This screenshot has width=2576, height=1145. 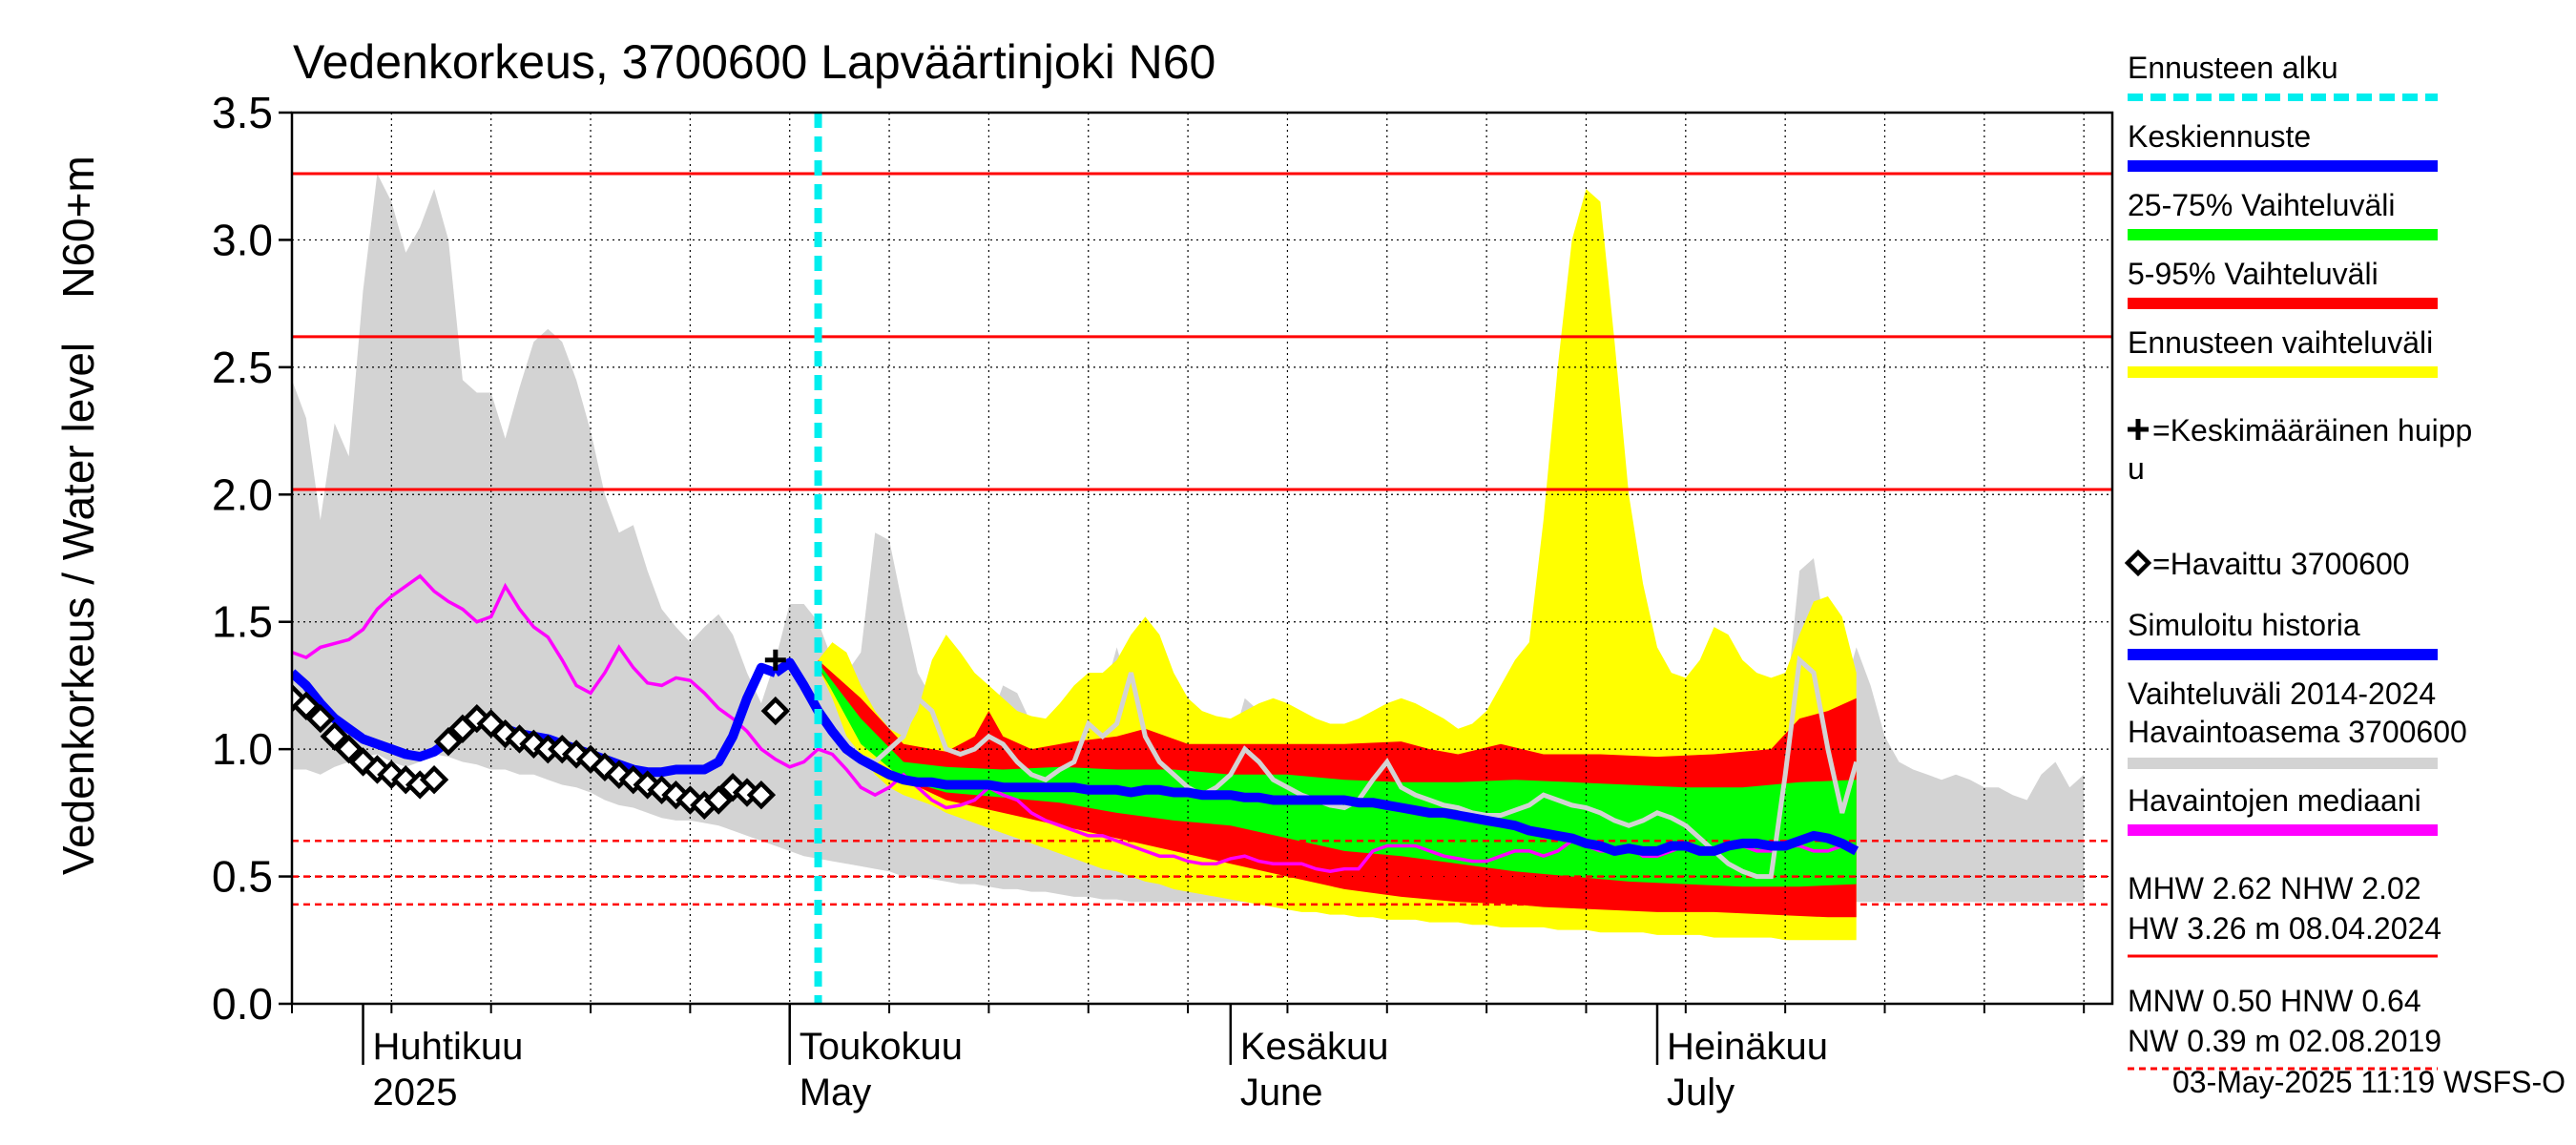 I want to click on legend-label: Vaihteluväli 2014-2024, so click(x=2282, y=694).